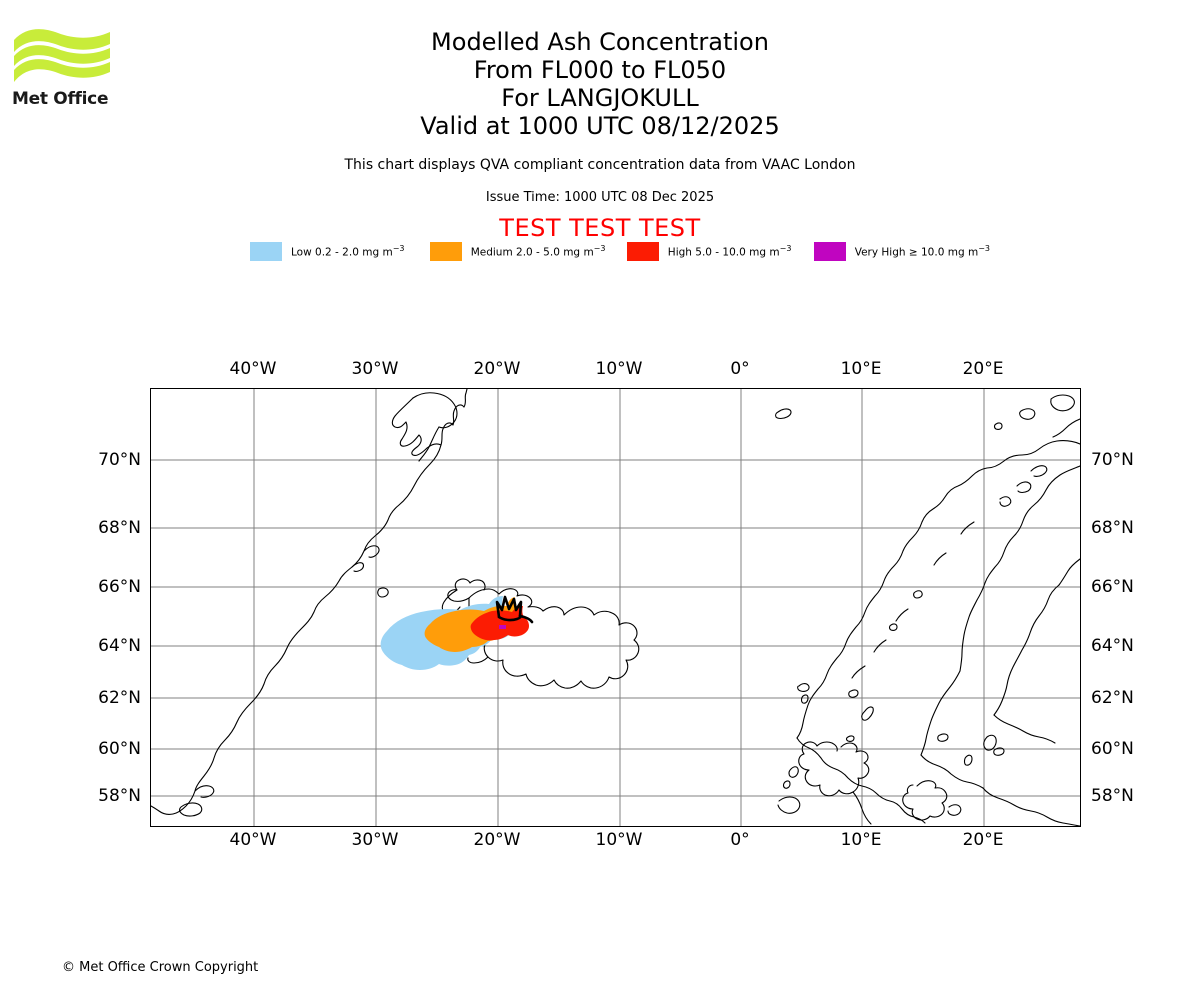 This screenshot has width=1200, height=1000. I want to click on legend-swatch-high, so click(642, 251).